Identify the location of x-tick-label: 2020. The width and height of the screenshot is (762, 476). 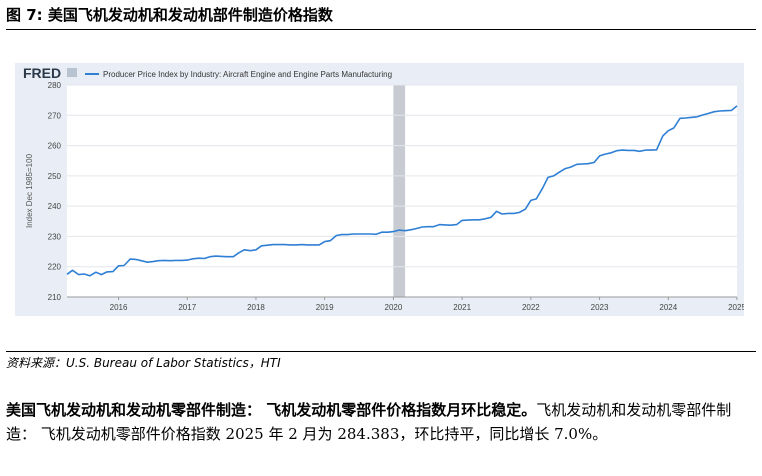
(394, 307).